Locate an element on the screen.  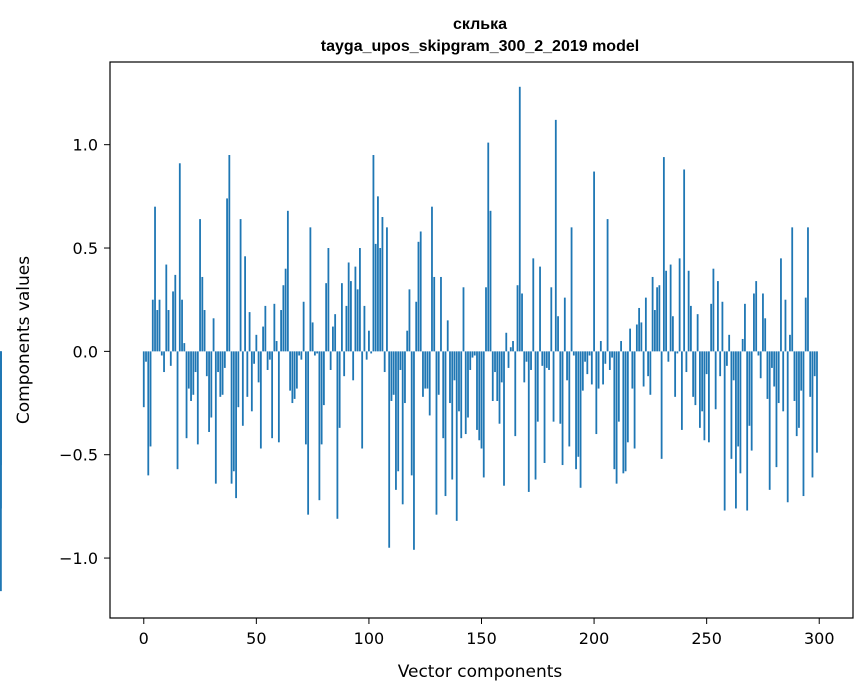
y-tick-label: −1.0 is located at coordinates (78, 558).